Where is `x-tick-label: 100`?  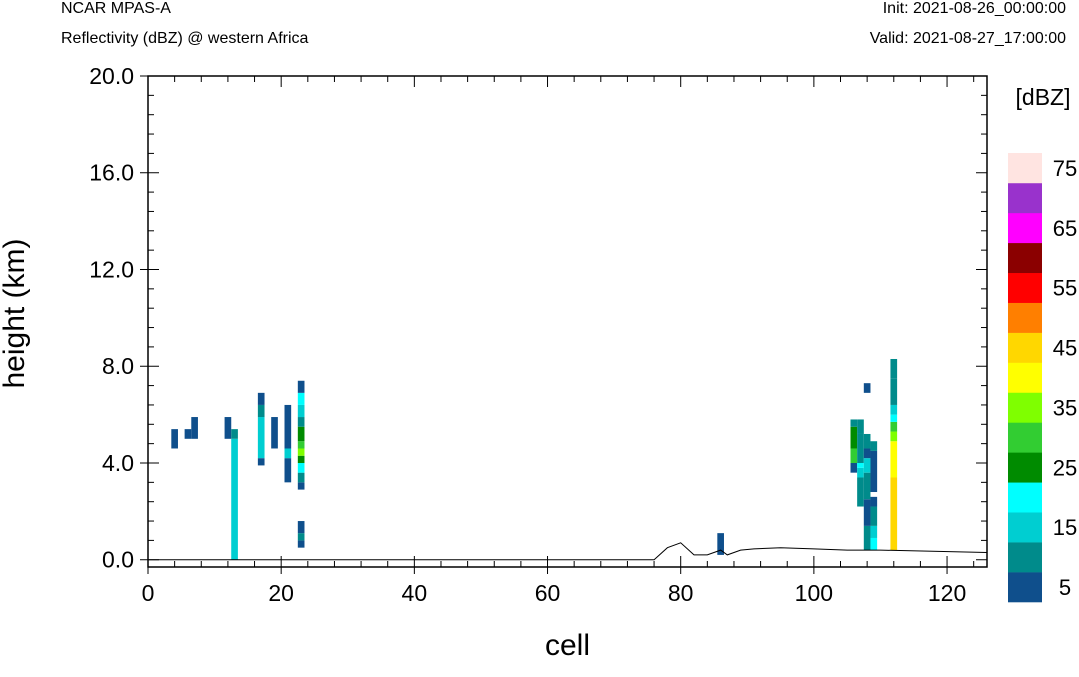 x-tick-label: 100 is located at coordinates (814, 593).